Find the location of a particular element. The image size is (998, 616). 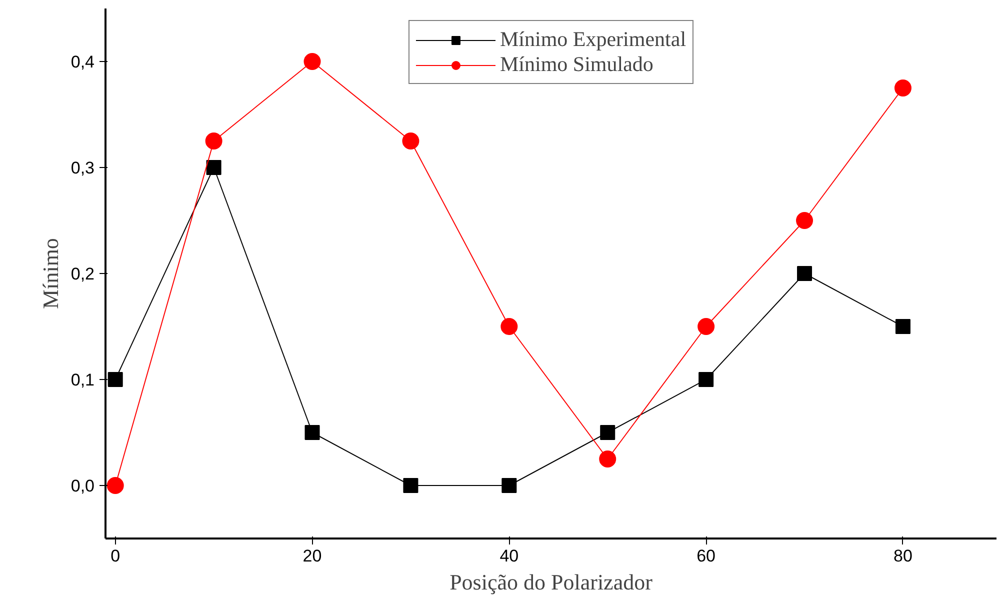

x-tick-label: 0 is located at coordinates (115, 556).